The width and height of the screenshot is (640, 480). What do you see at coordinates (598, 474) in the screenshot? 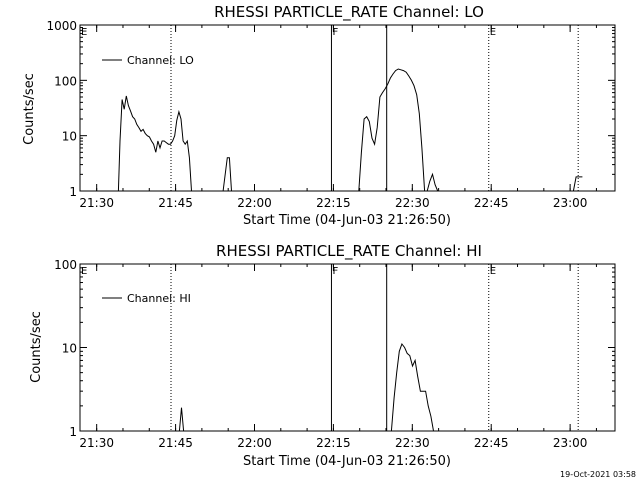
I see `generation-timestamp: 19-Oct-2021 03:58` at bounding box center [598, 474].